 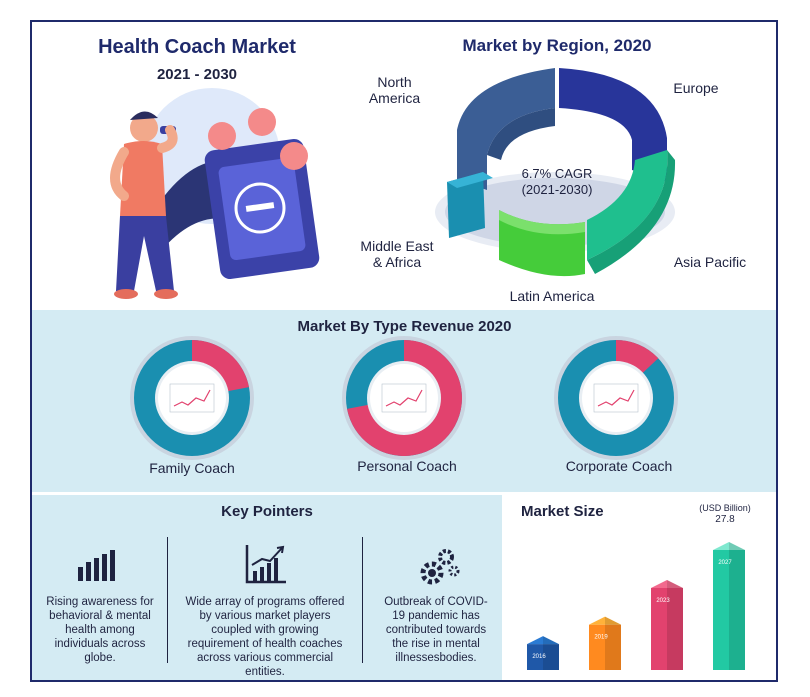 I want to click on bar-label-2019: 2019, so click(x=601, y=638).